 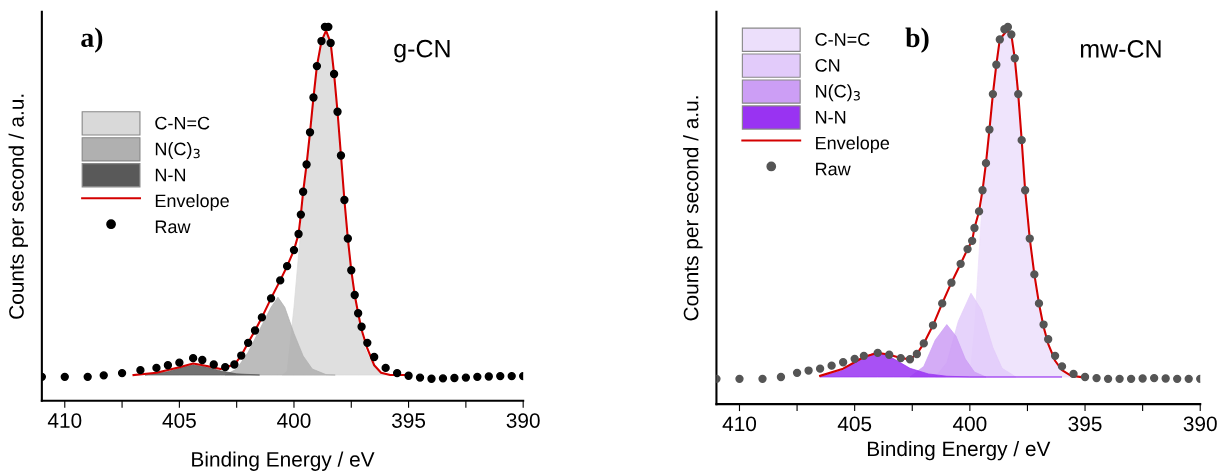 I want to click on x-axis-title: Binding Energy / eV, so click(x=959, y=450).